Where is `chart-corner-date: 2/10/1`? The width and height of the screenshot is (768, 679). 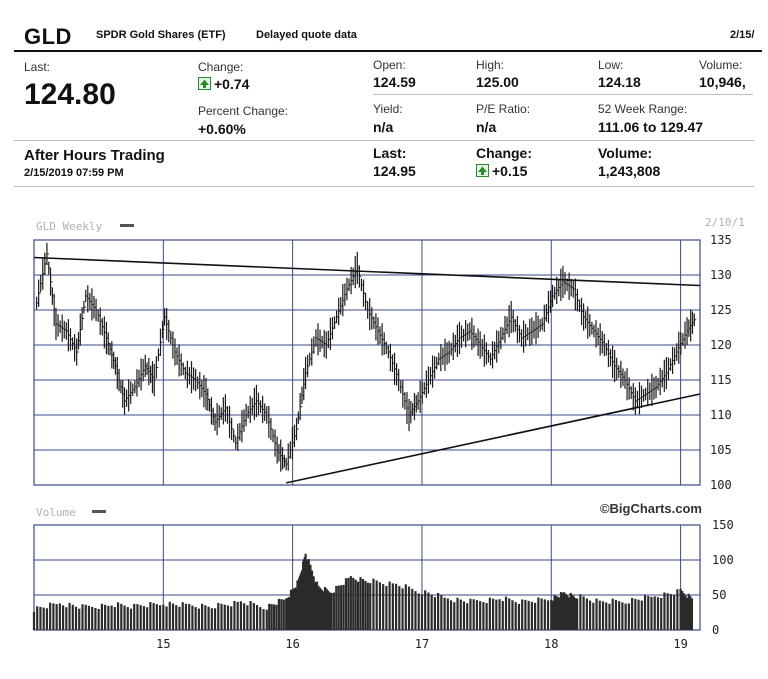
chart-corner-date: 2/10/1 is located at coordinates (725, 222).